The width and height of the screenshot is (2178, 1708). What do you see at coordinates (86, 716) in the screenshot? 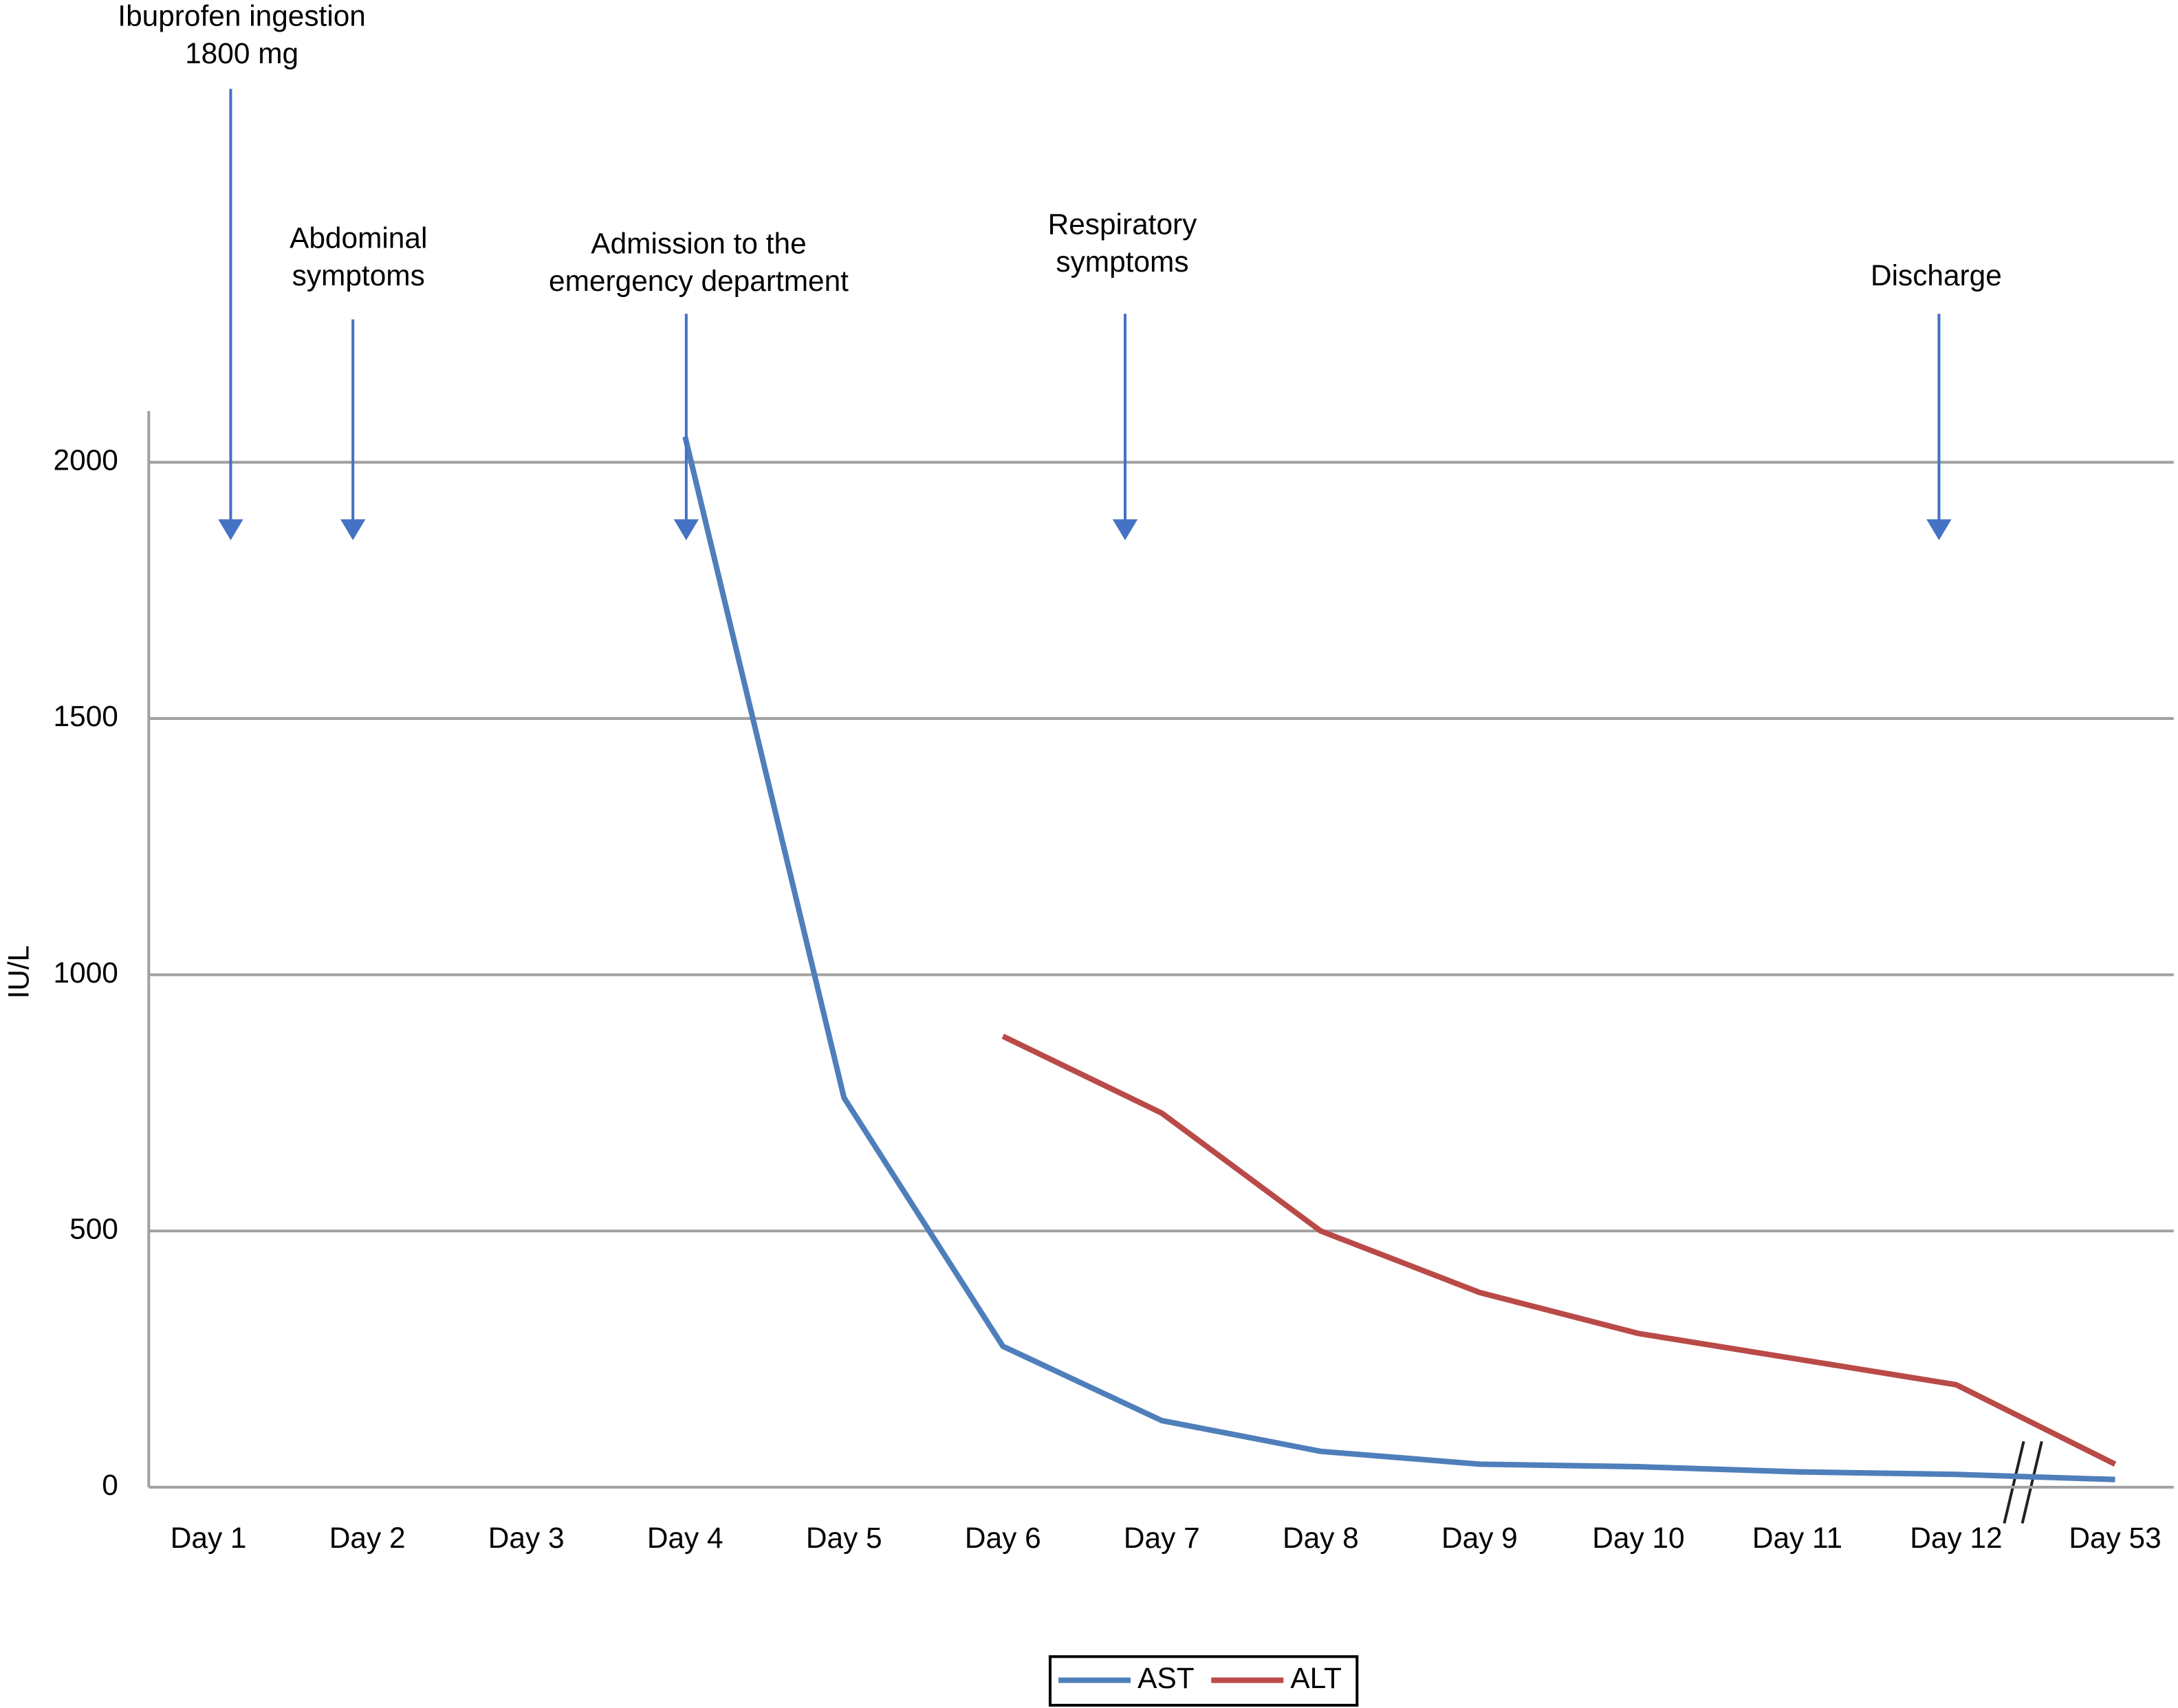
I see `y-tick-label: 1500` at bounding box center [86, 716].